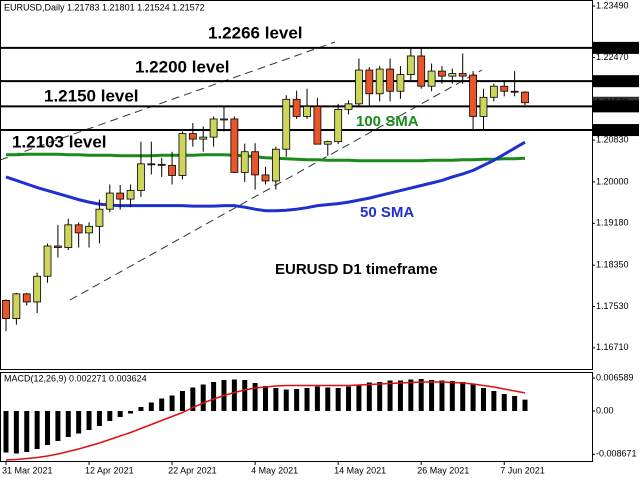 Image resolution: width=640 pixels, height=480 pixels. What do you see at coordinates (612, 106) in the screenshot?
I see `level-label: 1.21500` at bounding box center [612, 106].